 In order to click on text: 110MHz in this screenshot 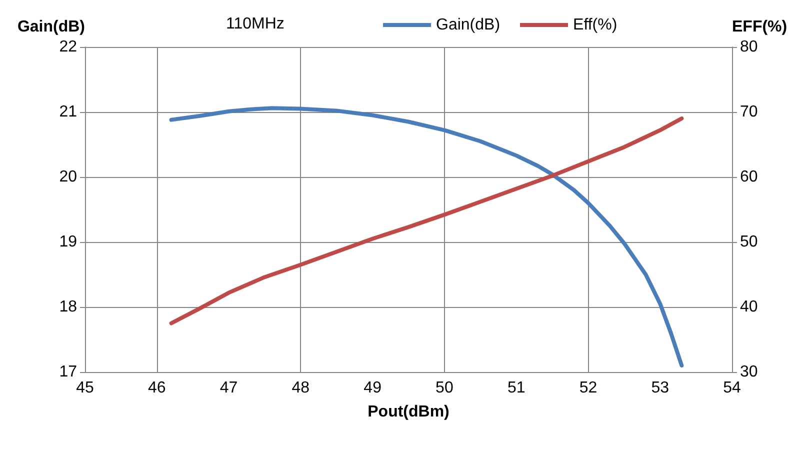, I will do `click(255, 24)`.